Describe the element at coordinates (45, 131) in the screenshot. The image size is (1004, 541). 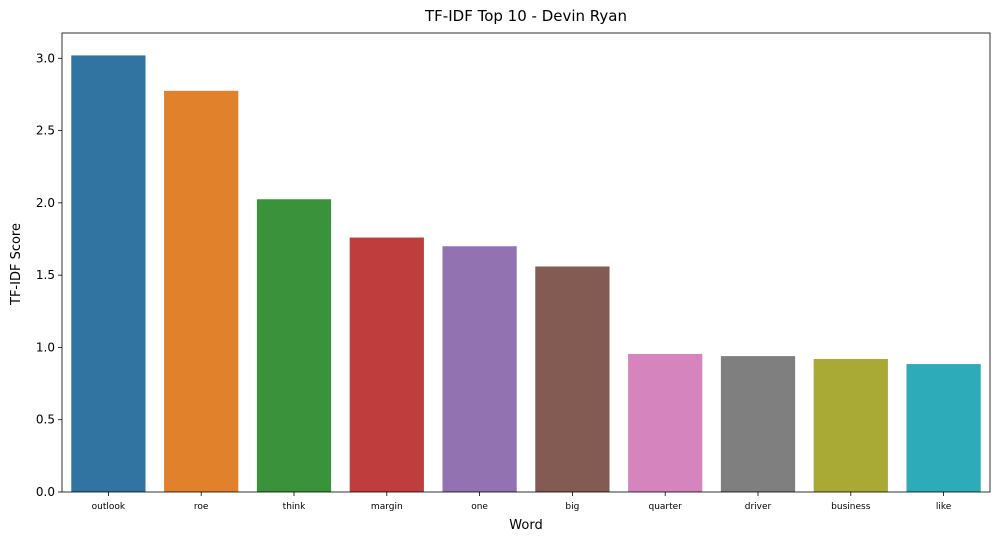
I see `y-tick-label: 2.5` at that location.